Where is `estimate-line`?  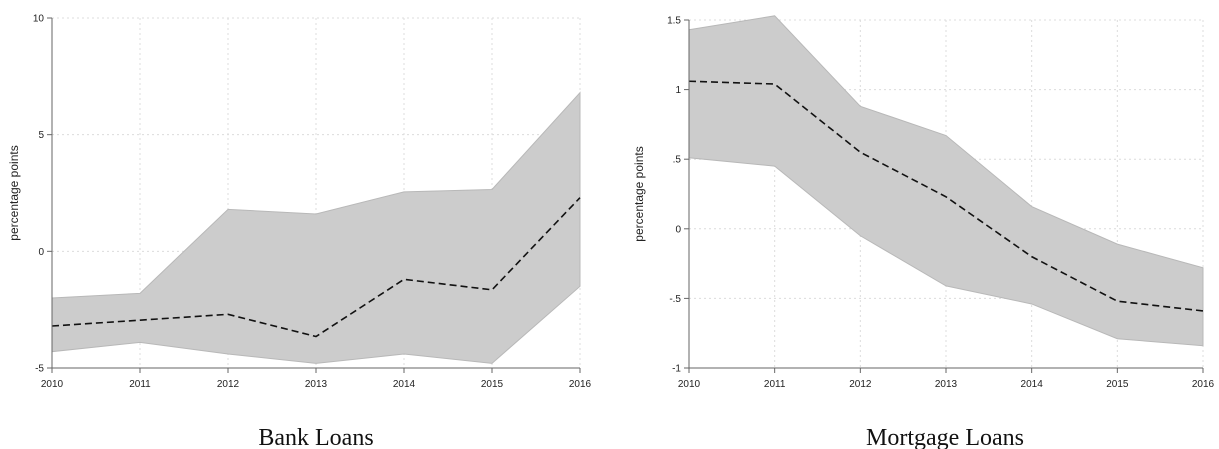 estimate-line is located at coordinates (316, 267).